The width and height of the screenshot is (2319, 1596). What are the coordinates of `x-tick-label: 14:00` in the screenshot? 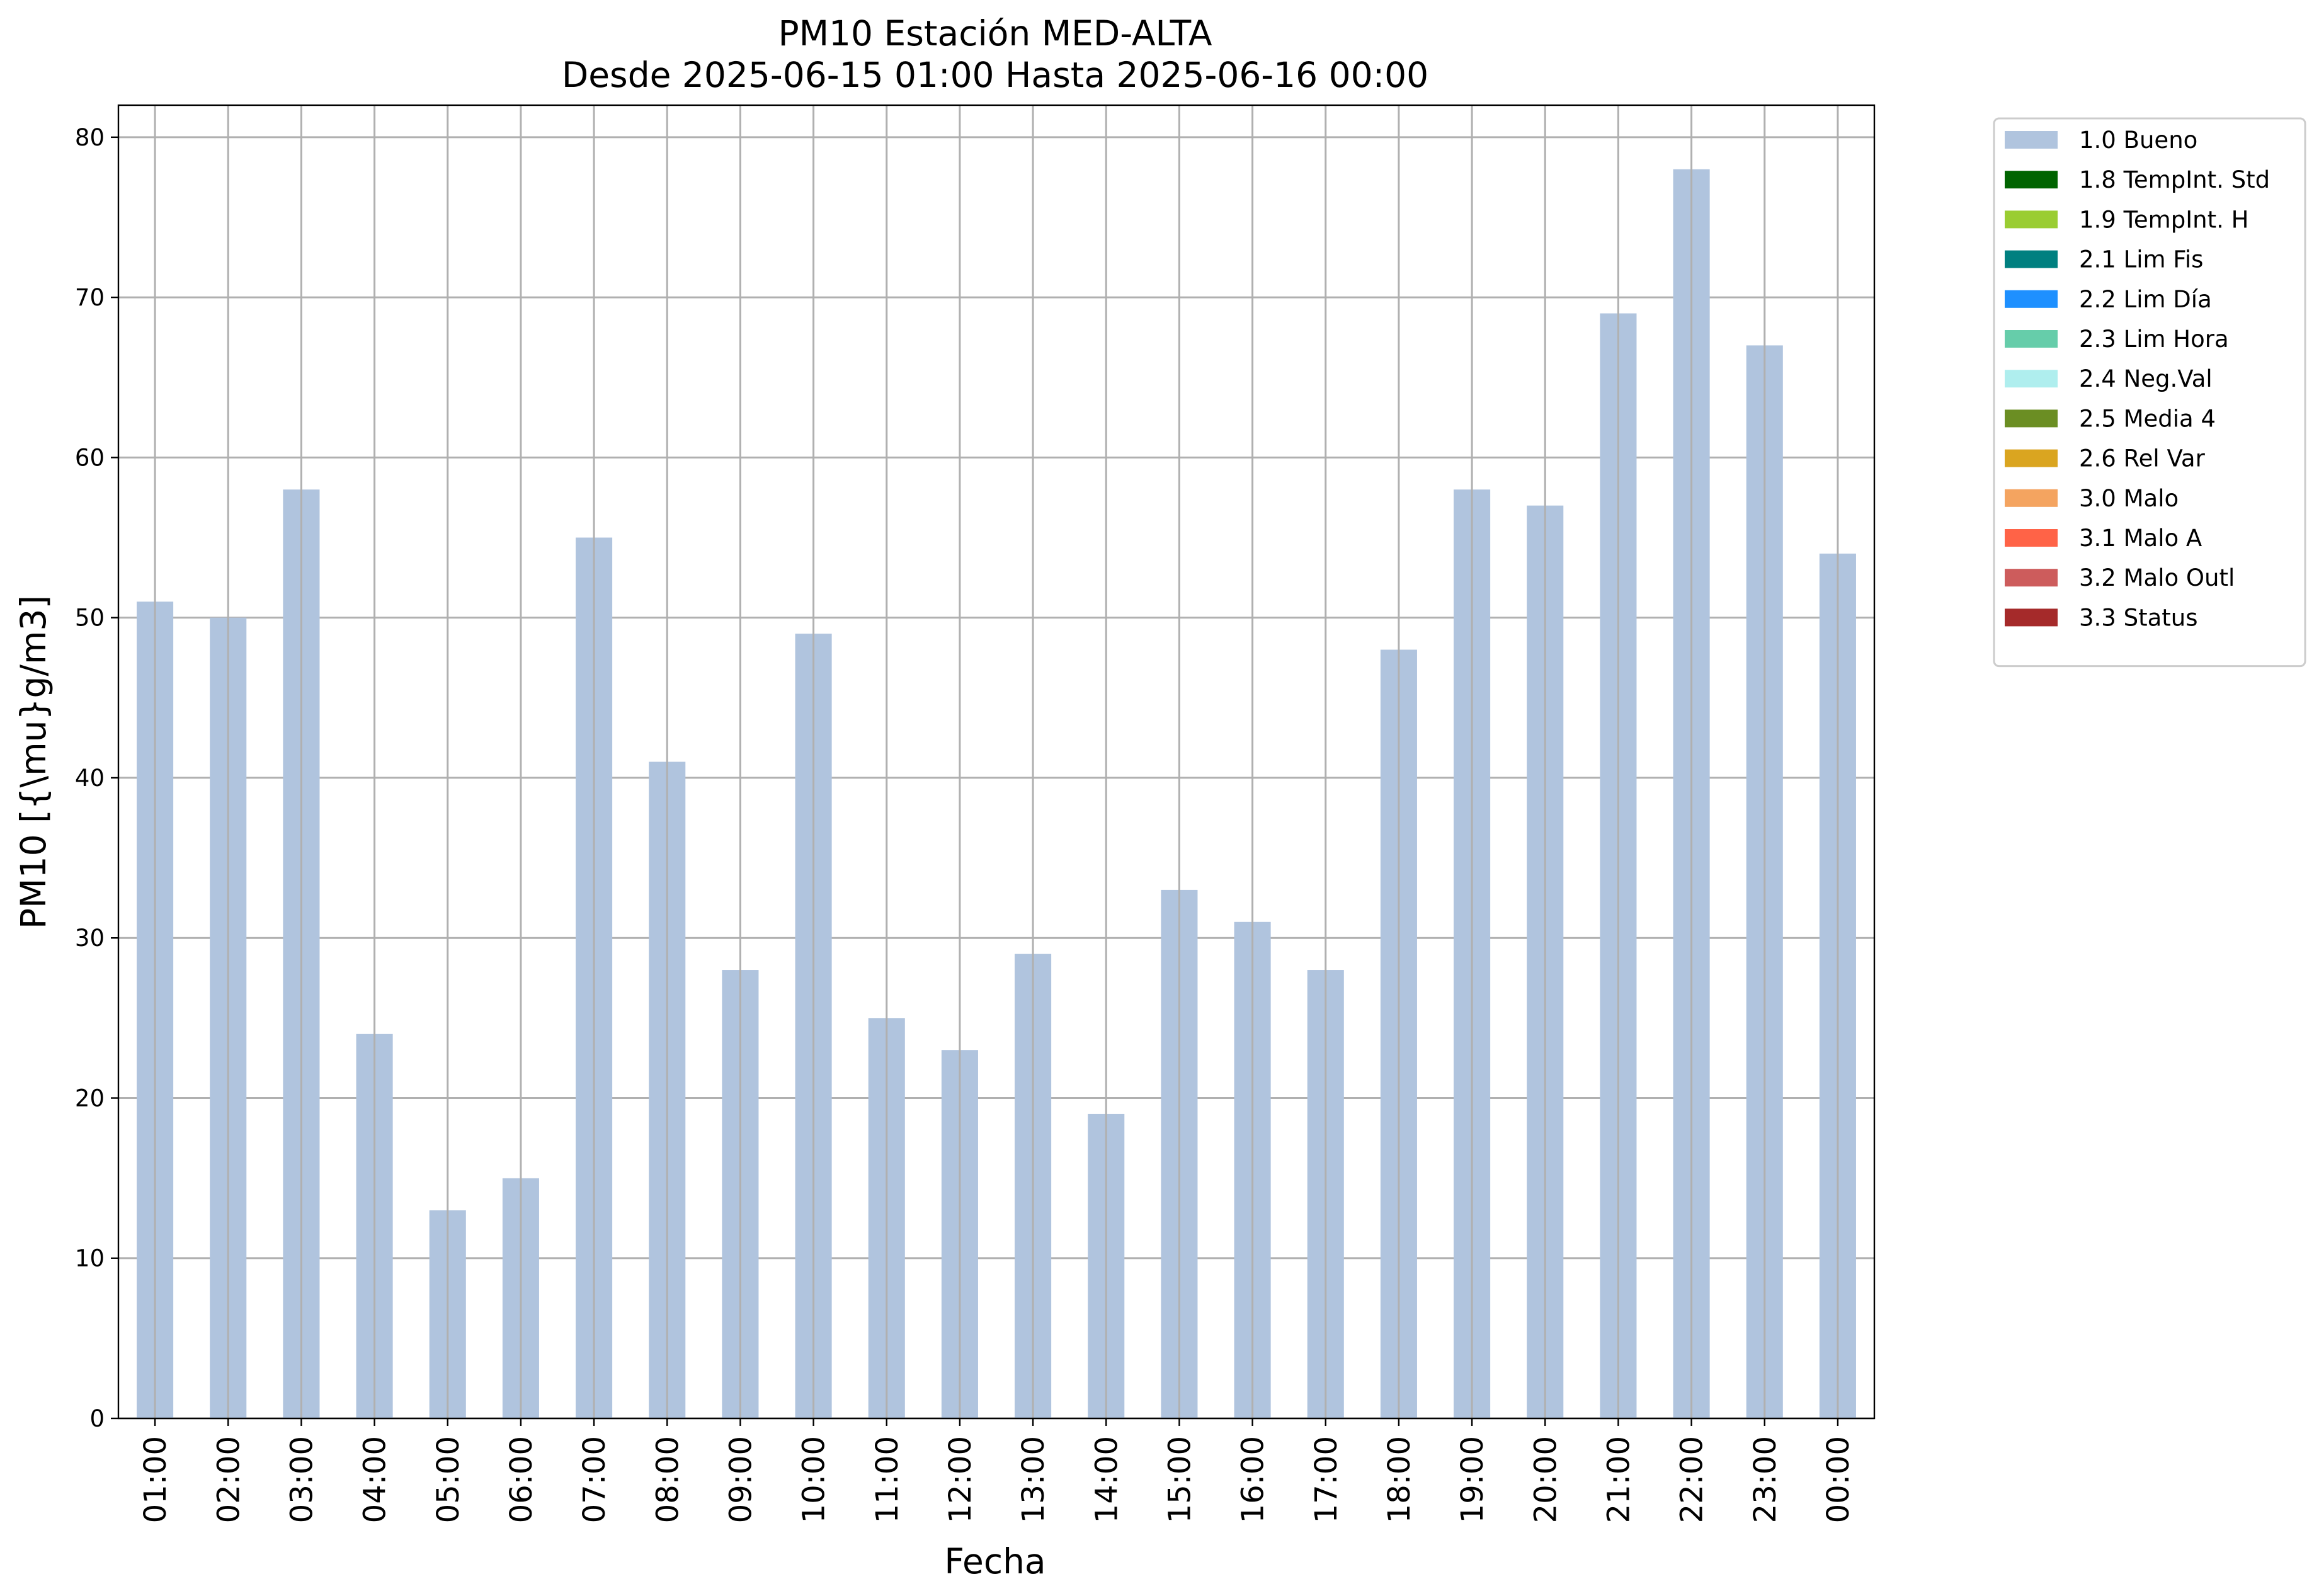 It's located at (1106, 1479).